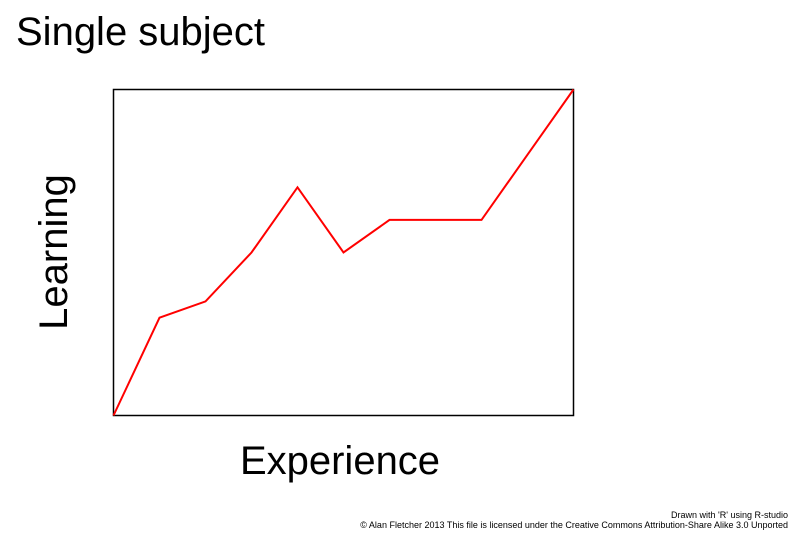  I want to click on credit-line-1: Drawn with 'R' using R-studio, so click(729, 515).